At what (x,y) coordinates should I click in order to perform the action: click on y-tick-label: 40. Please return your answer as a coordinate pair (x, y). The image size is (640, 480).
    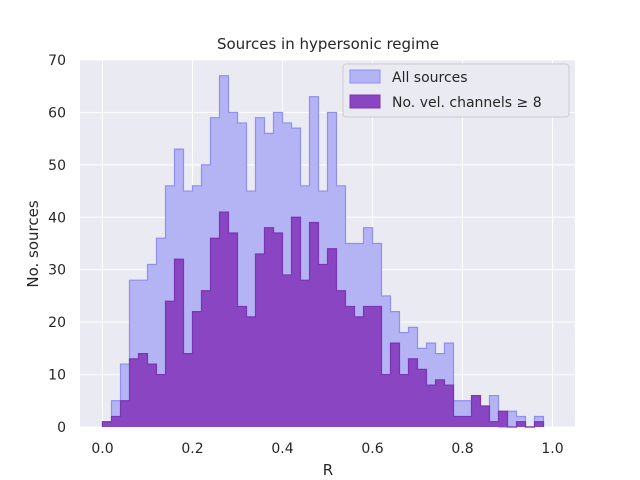
    Looking at the image, I should click on (57, 218).